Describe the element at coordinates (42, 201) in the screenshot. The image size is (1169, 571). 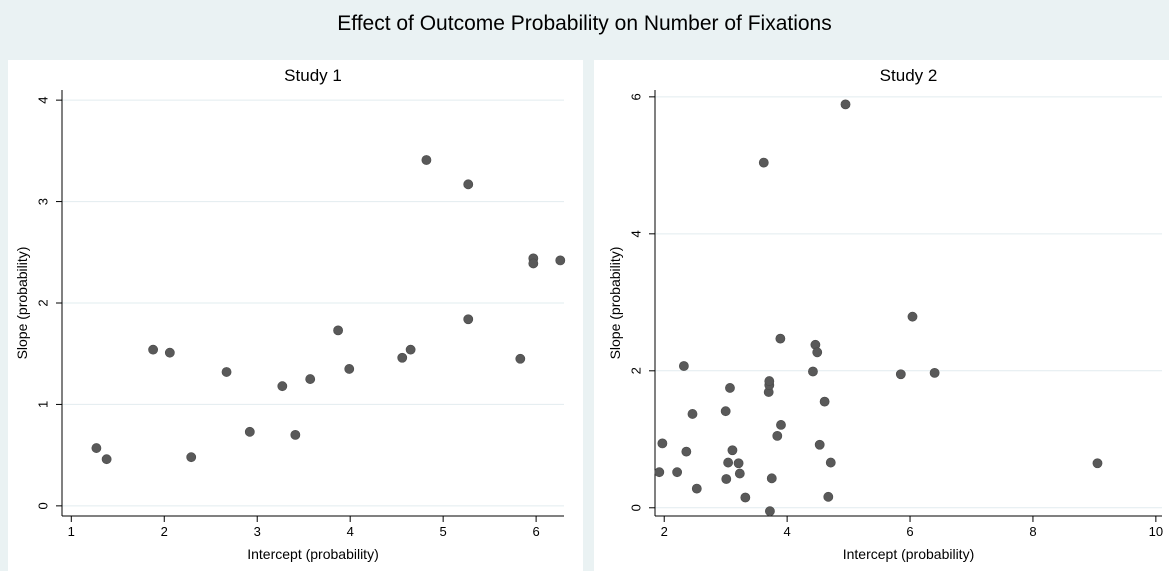
I see `y-tick-label: 3` at that location.